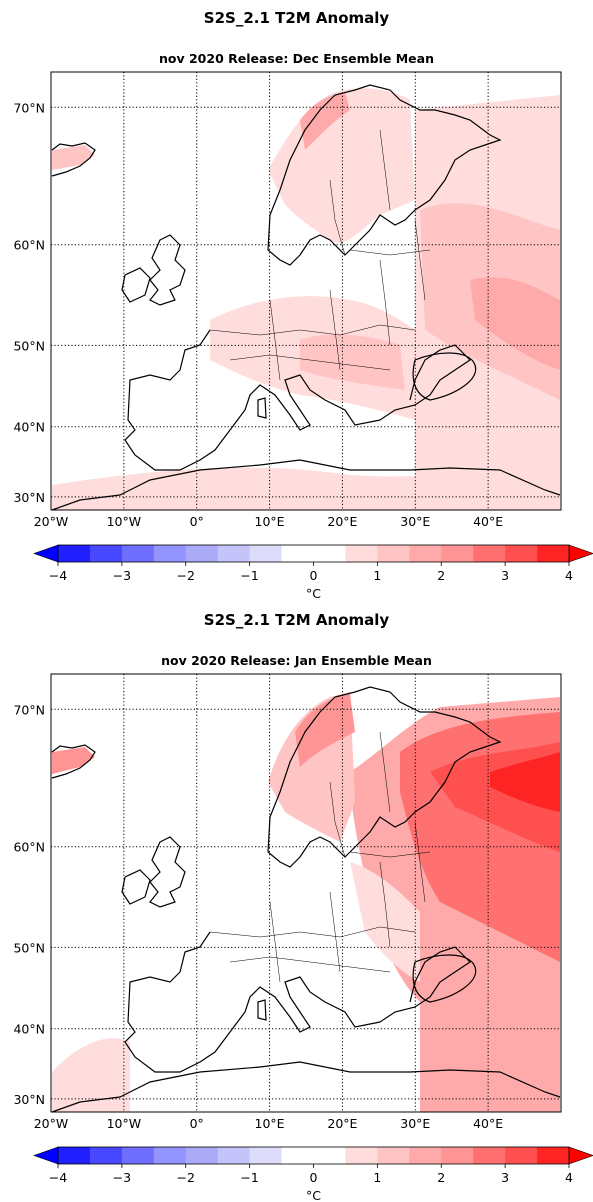 This screenshot has width=593, height=1202. What do you see at coordinates (29, 107) in the screenshot?
I see `lat-tick-label: 70°N` at bounding box center [29, 107].